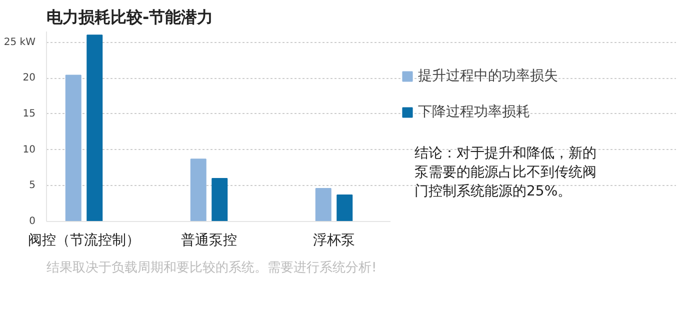  I want to click on chart-title: 电力损耗比较-节能潜力, so click(130, 17).